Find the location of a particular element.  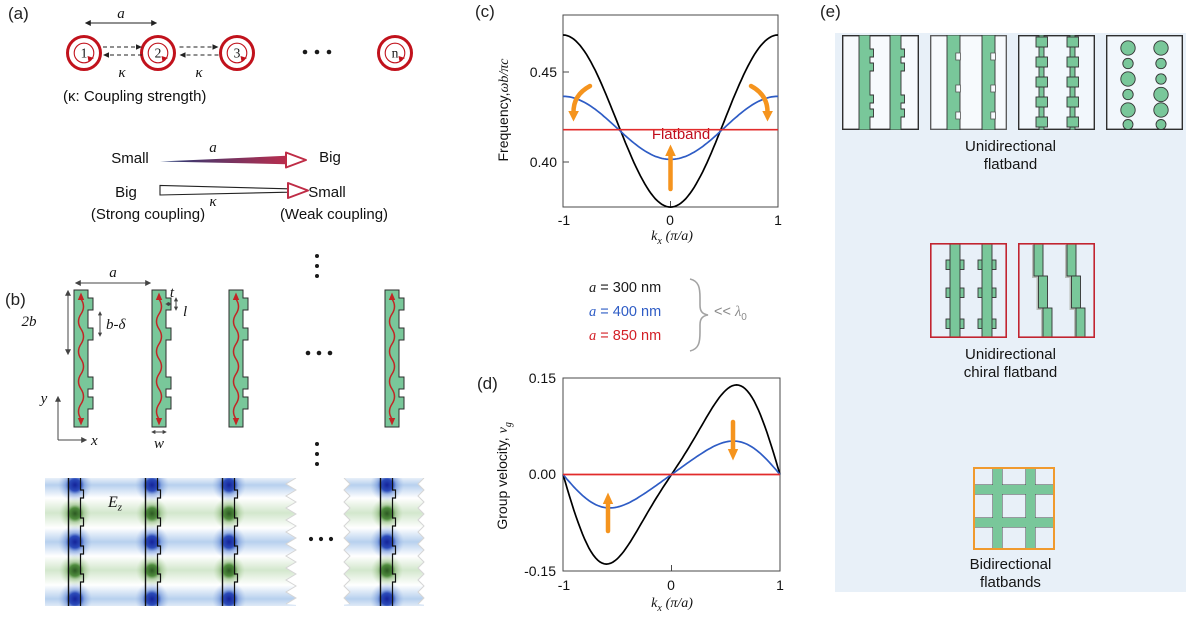

x-axis-label: x is located at coordinates (94, 441).